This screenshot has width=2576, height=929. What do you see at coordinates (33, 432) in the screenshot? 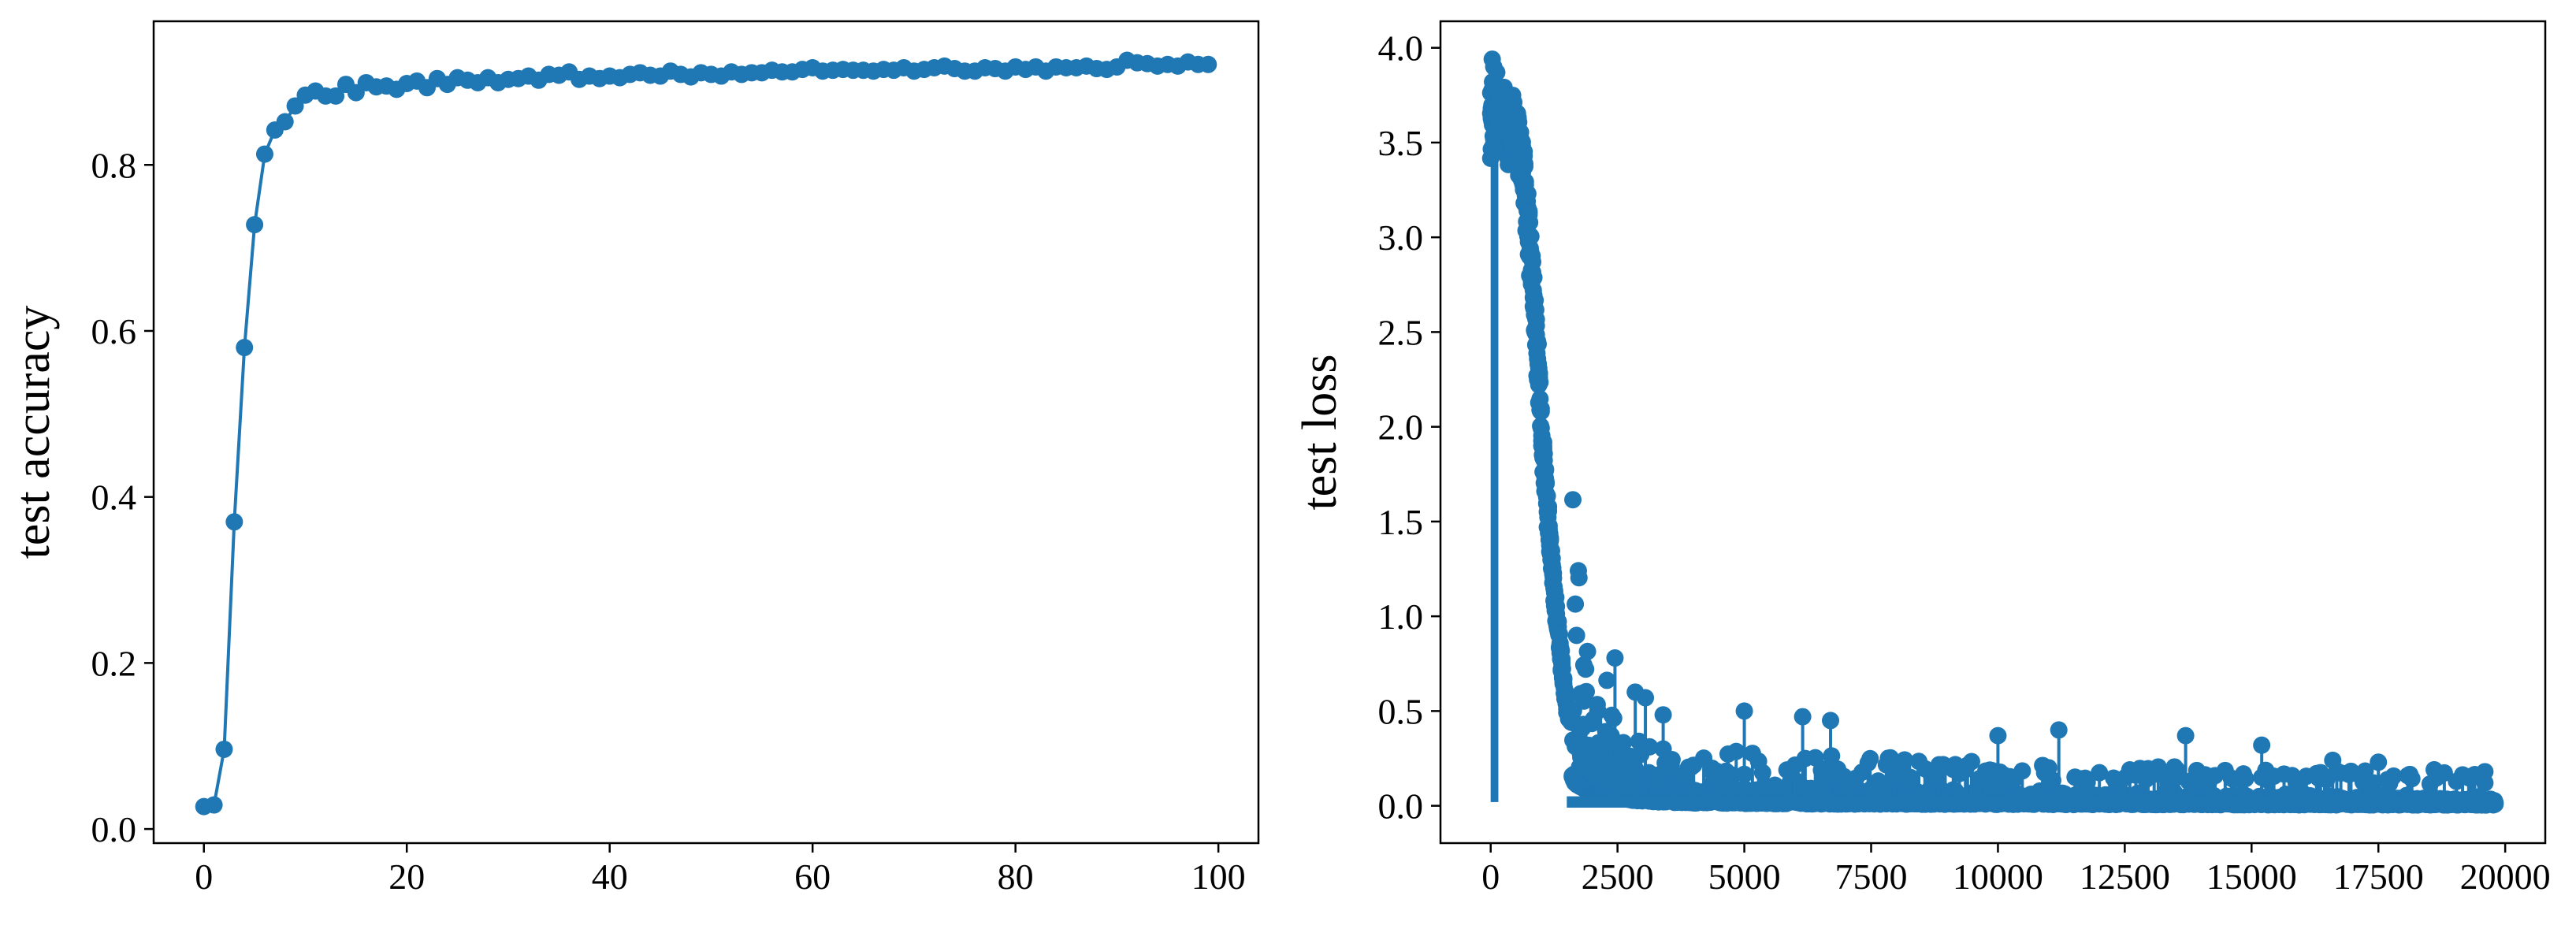
I see `y-axis-label: test accuracy` at bounding box center [33, 432].